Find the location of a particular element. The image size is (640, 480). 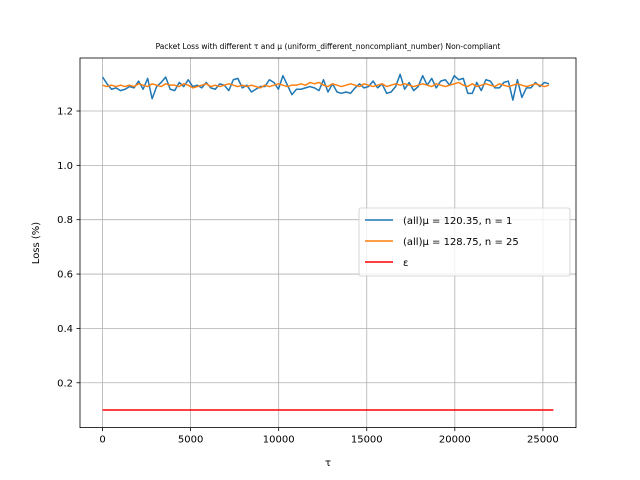

x-tick-label: 10000 is located at coordinates (279, 440).